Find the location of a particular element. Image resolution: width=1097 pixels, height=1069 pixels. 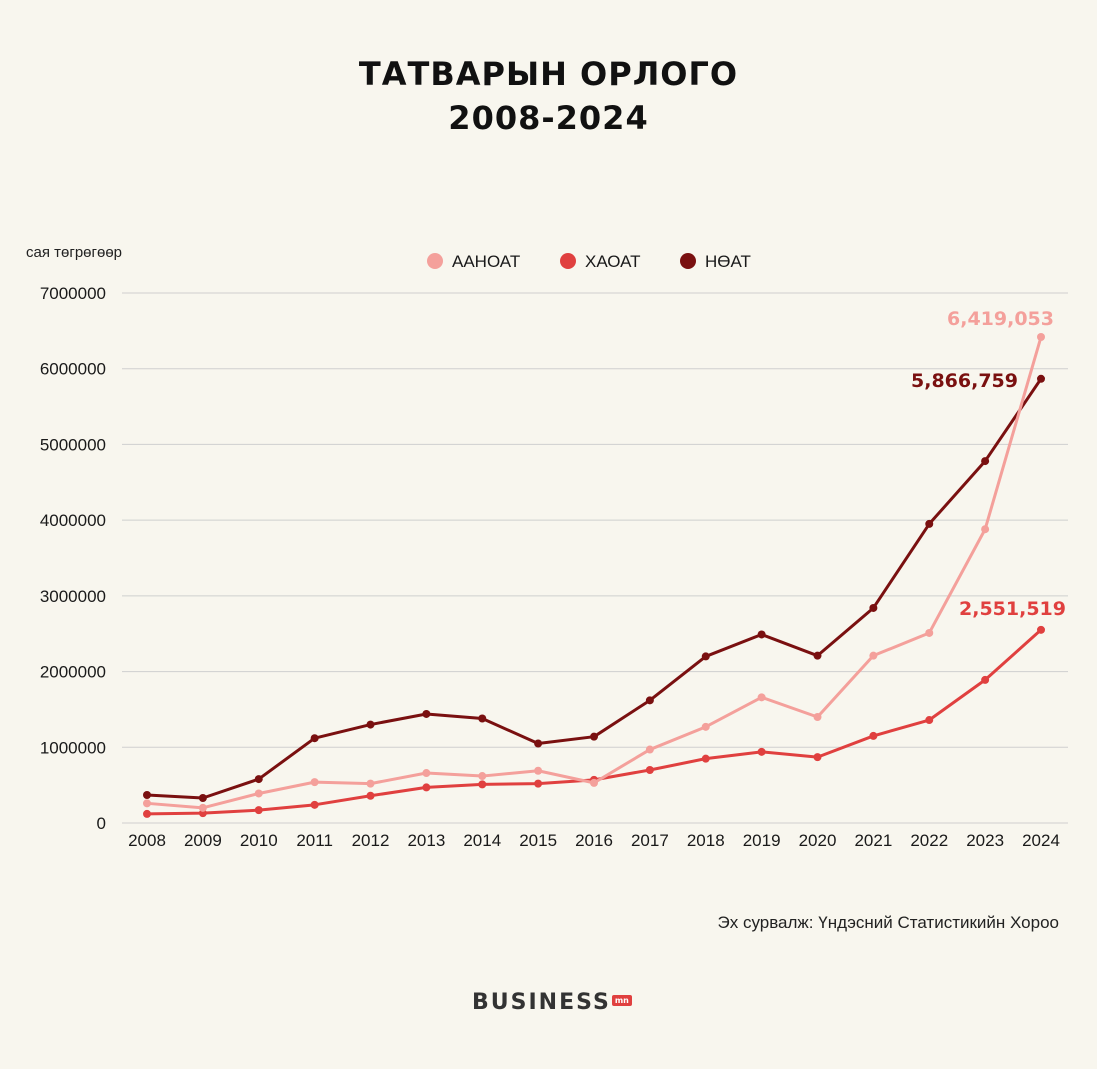

x-tick-label: 2017 is located at coordinates (650, 840).